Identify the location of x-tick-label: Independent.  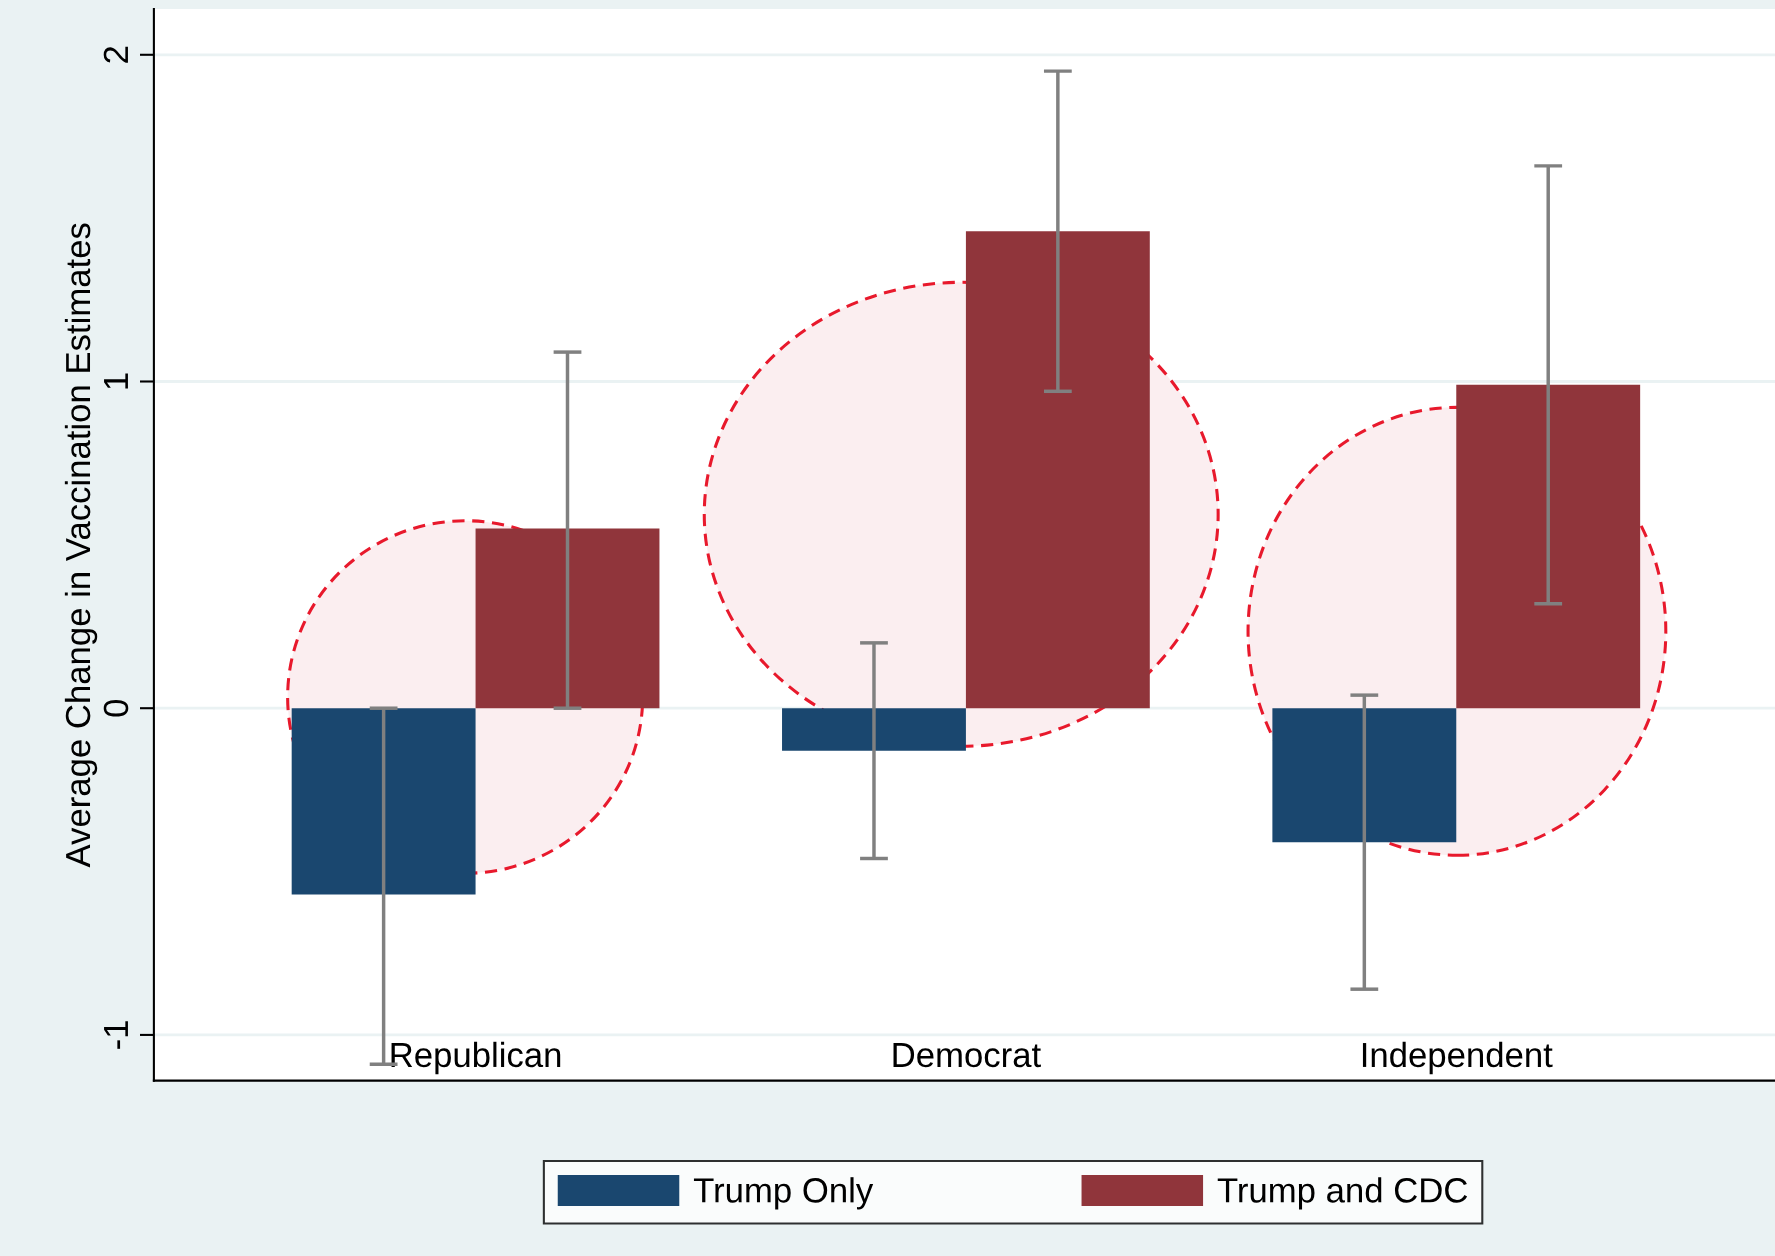
(1457, 1058).